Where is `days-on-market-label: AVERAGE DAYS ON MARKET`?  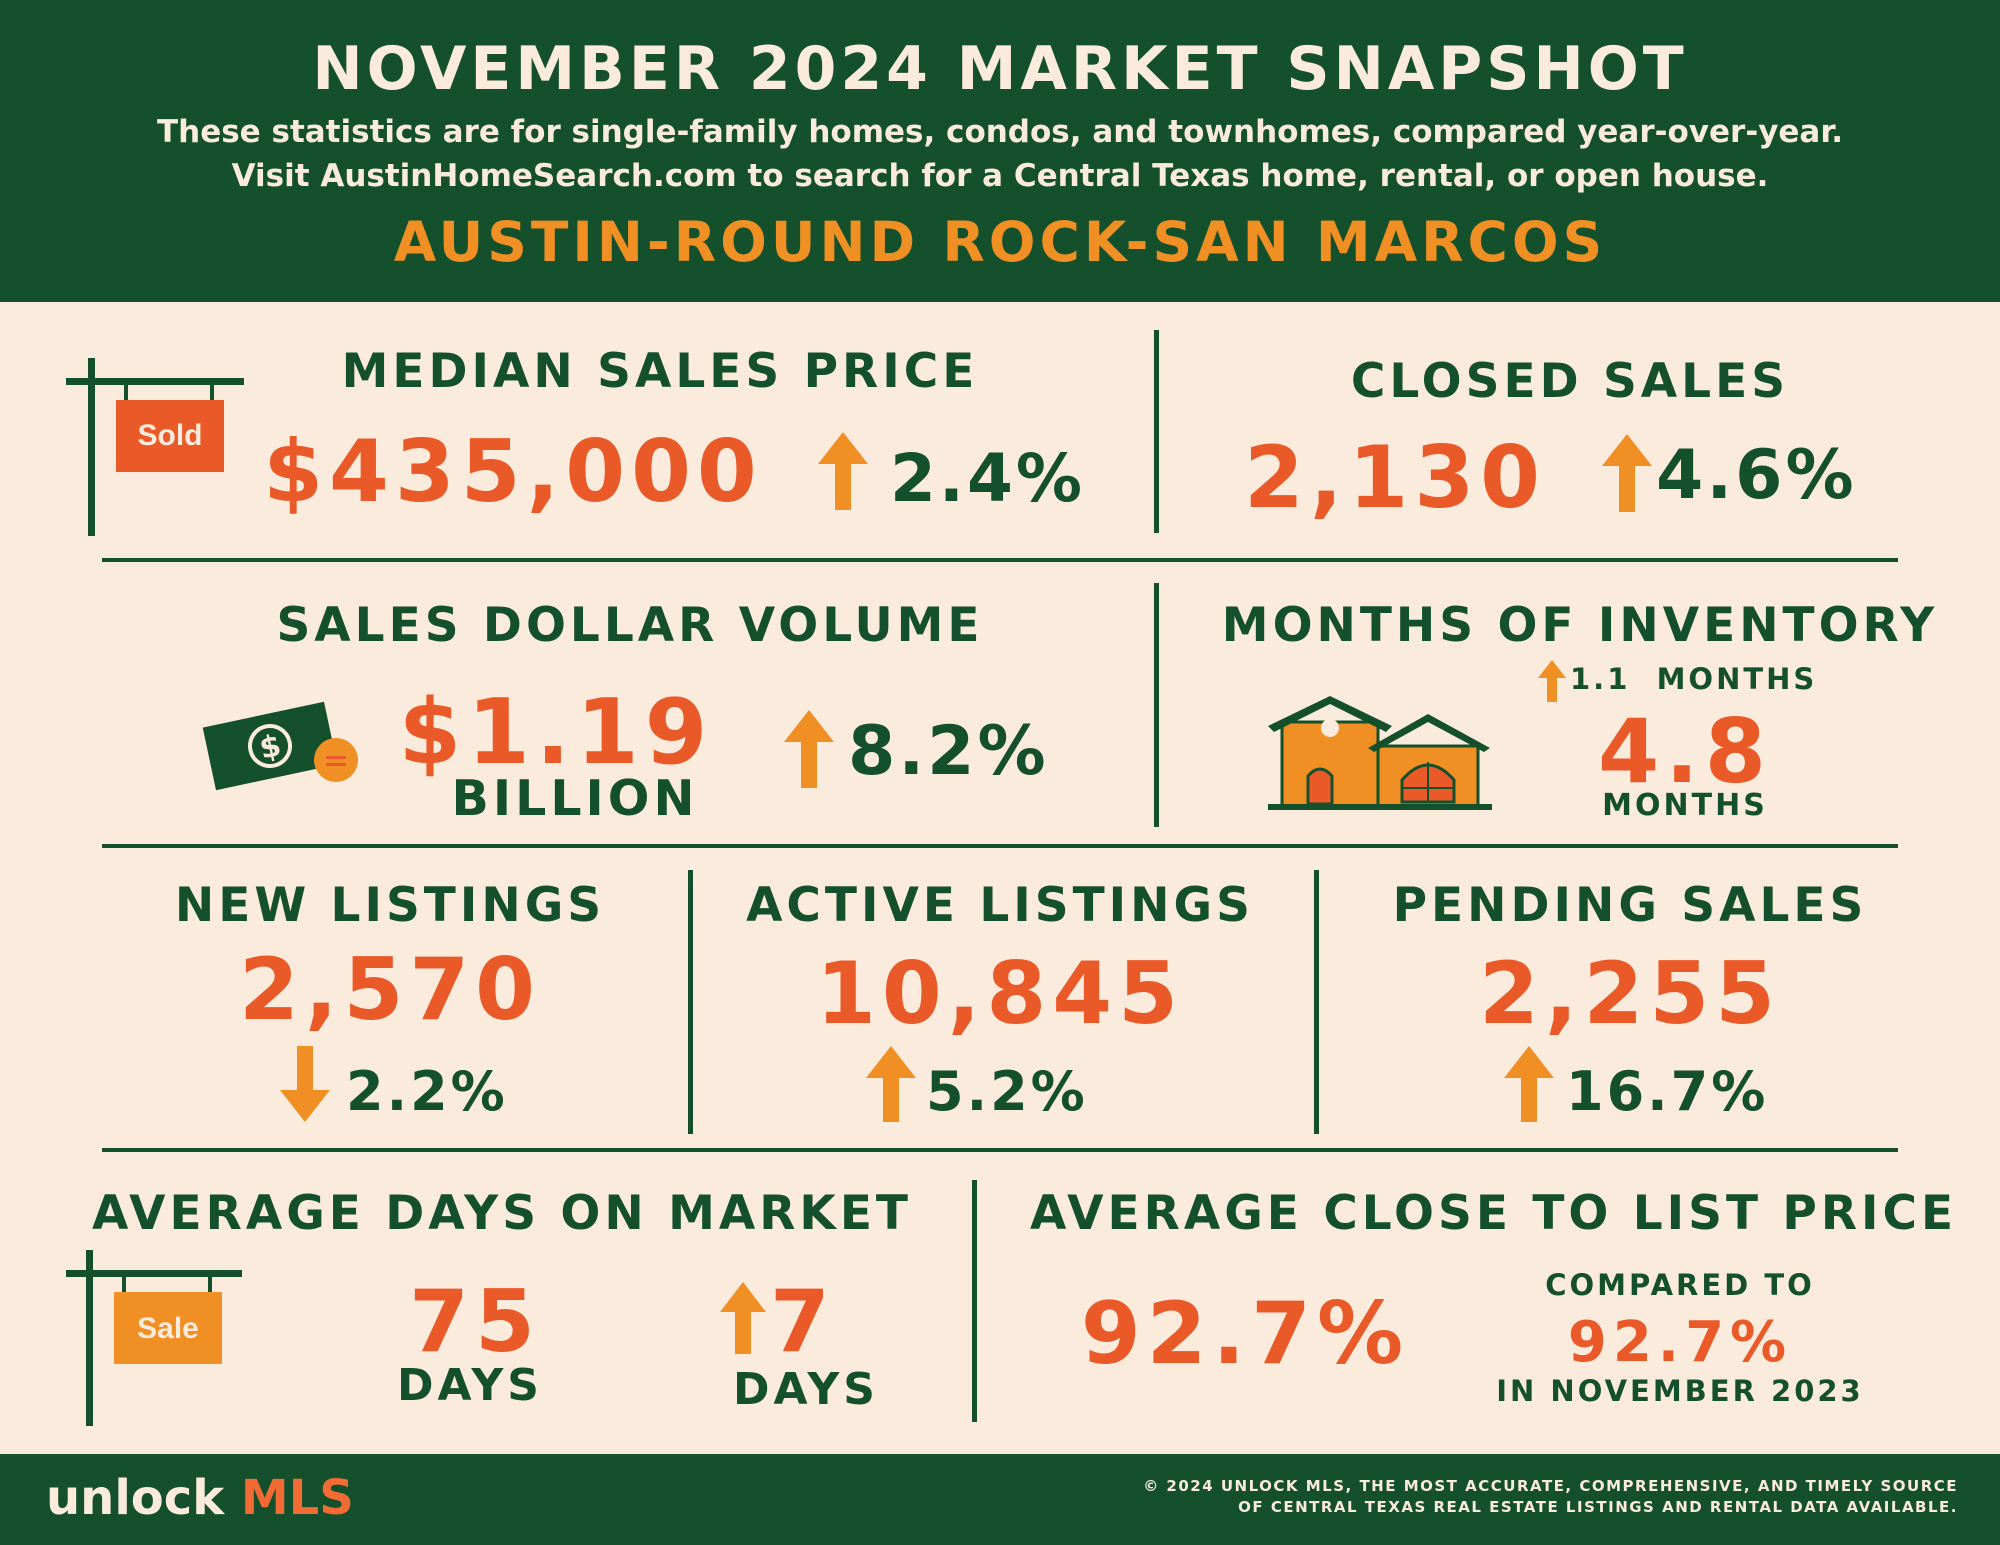
days-on-market-label: AVERAGE DAYS ON MARKET is located at coordinates (502, 1213).